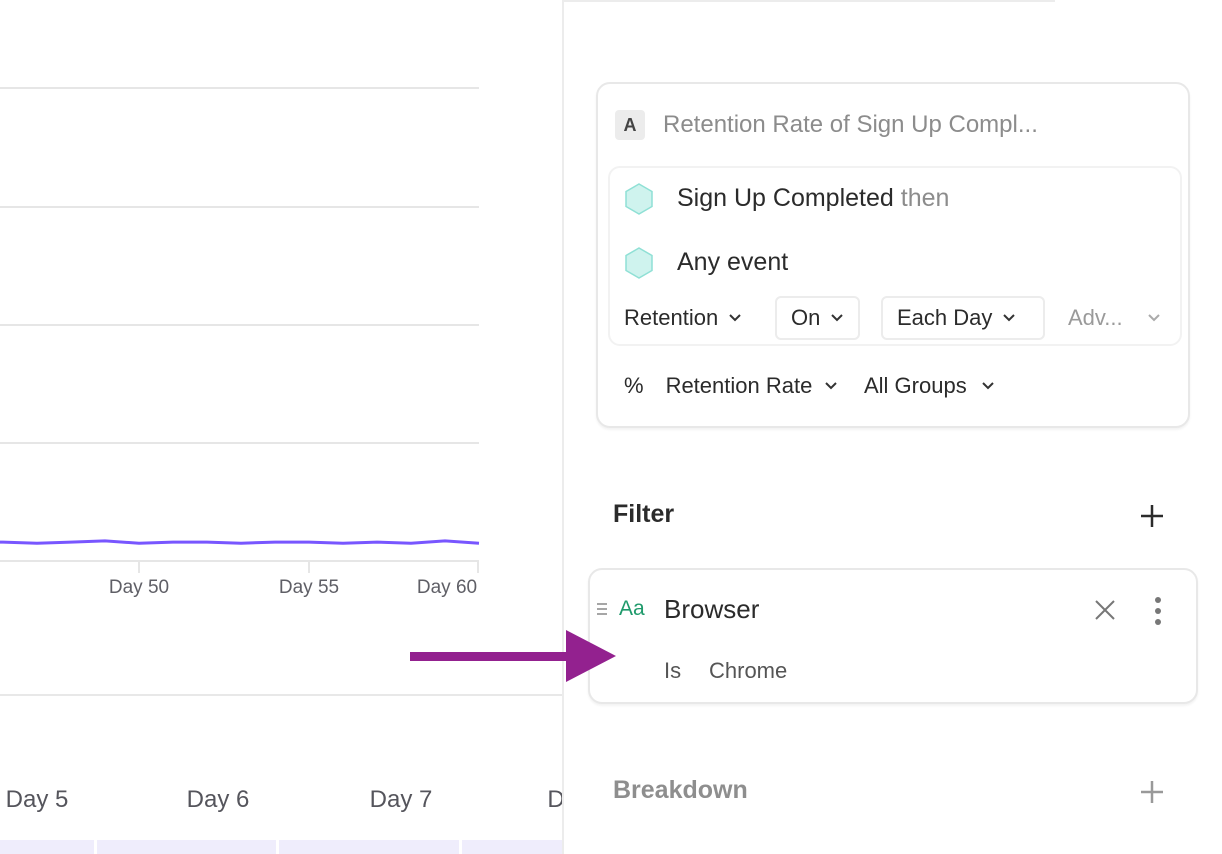 The width and height of the screenshot is (1222, 854). I want to click on breakdown-heading: Breakdown, so click(680, 790).